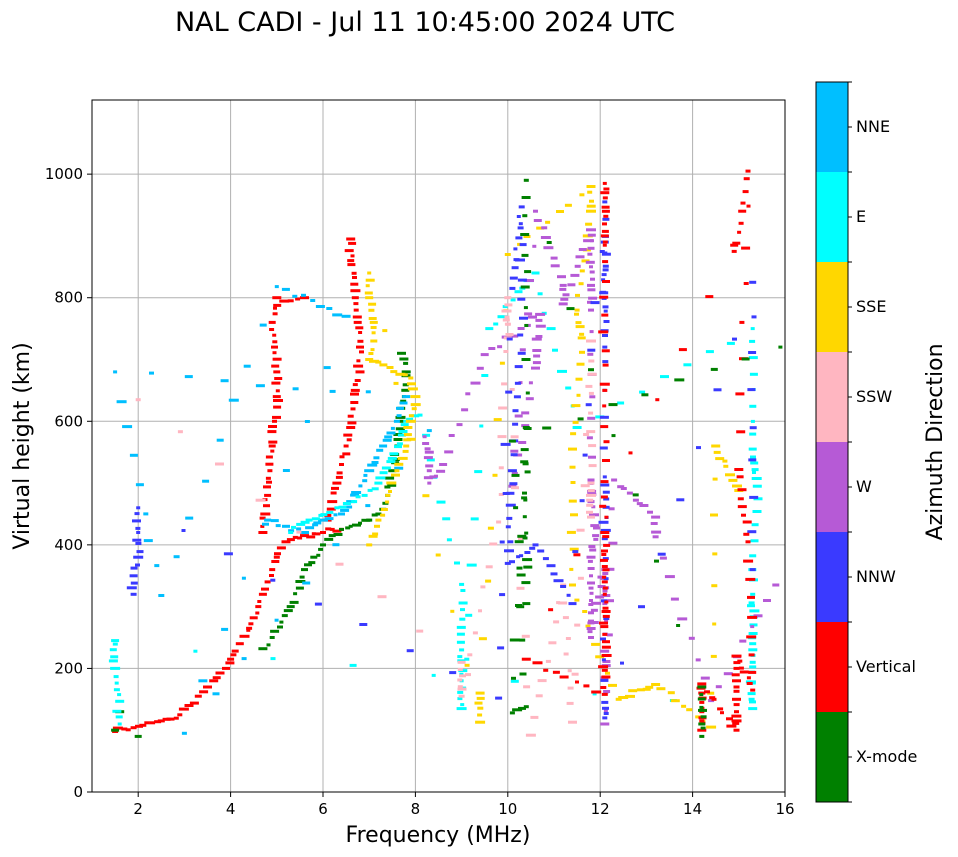 Image resolution: width=958 pixels, height=857 pixels. I want to click on colorbar-swatch, so click(832, 757).